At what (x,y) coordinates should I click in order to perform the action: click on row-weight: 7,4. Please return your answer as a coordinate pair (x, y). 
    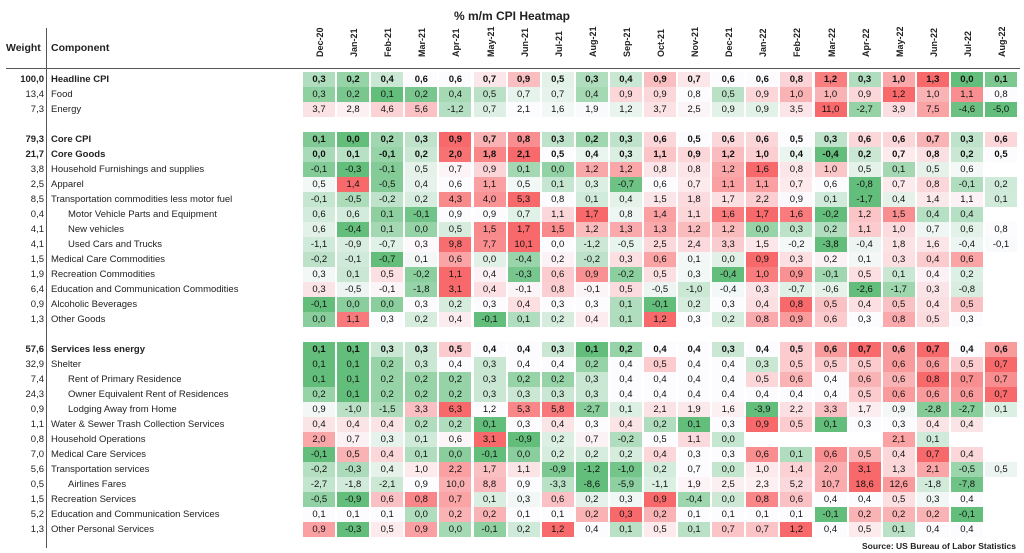
    Looking at the image, I should click on (37, 379).